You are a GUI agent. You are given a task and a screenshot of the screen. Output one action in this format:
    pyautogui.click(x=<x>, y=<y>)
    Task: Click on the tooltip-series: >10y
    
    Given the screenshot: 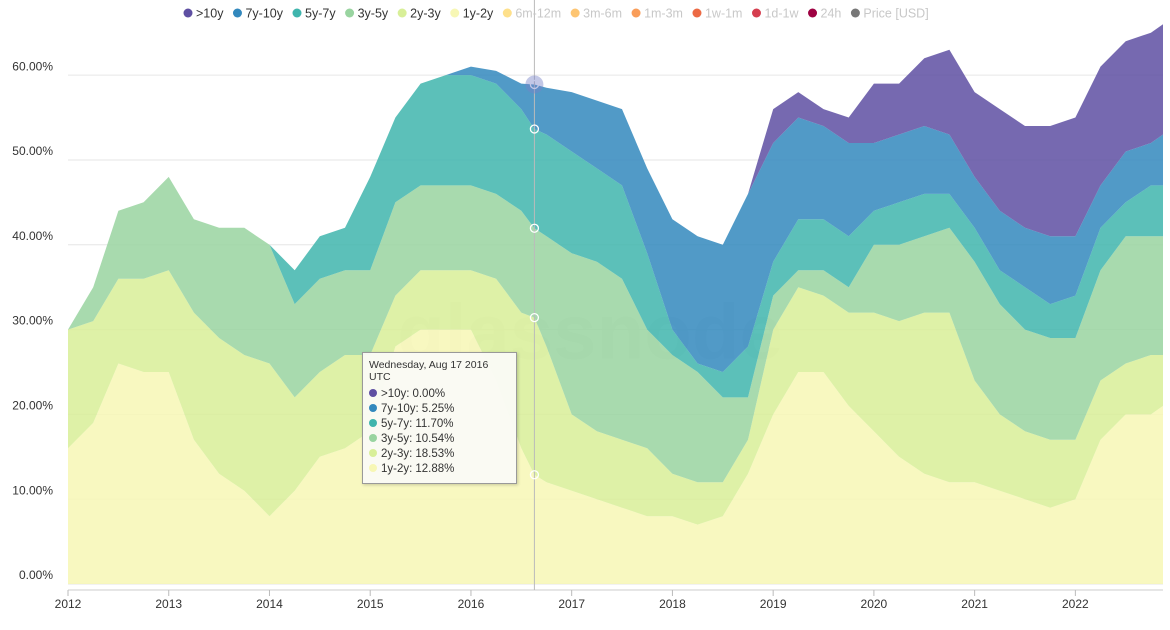 What is the action you would take?
    pyautogui.click(x=395, y=394)
    